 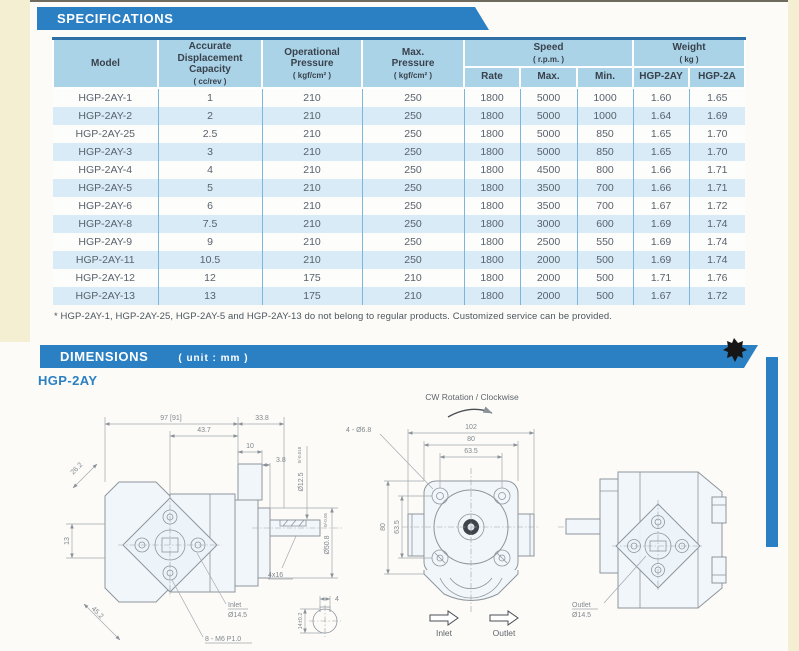 I want to click on table-cell: 12, so click(x=210, y=277).